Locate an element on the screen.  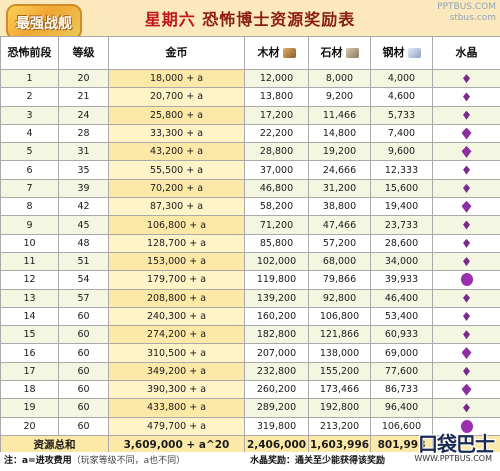
stage-cell: 20 is located at coordinates (29, 426).